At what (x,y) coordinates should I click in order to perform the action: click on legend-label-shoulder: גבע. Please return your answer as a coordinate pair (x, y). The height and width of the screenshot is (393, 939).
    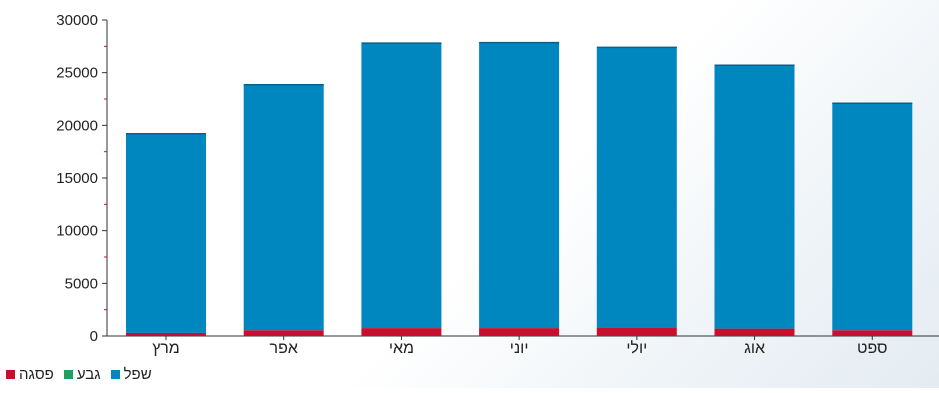
    Looking at the image, I should click on (88, 374).